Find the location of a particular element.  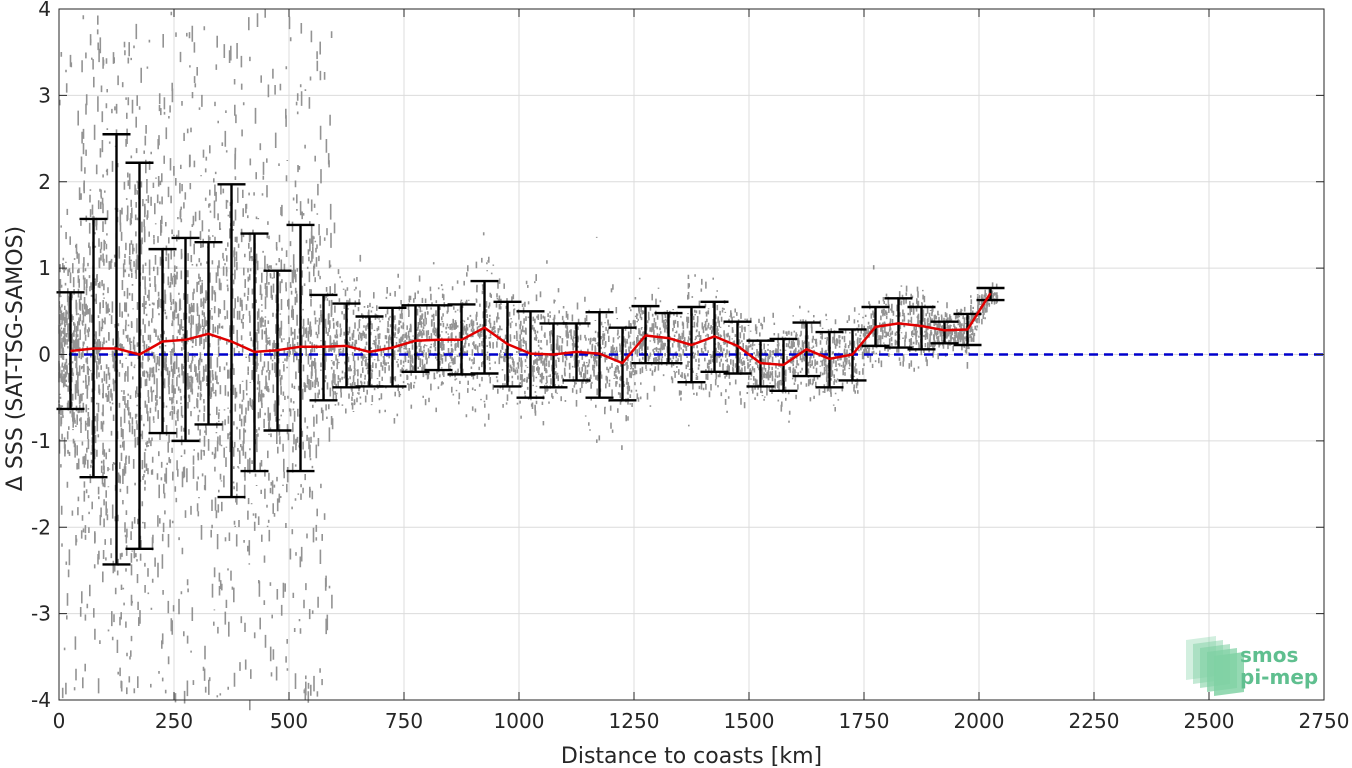

mean-polyline is located at coordinates (531, 329).